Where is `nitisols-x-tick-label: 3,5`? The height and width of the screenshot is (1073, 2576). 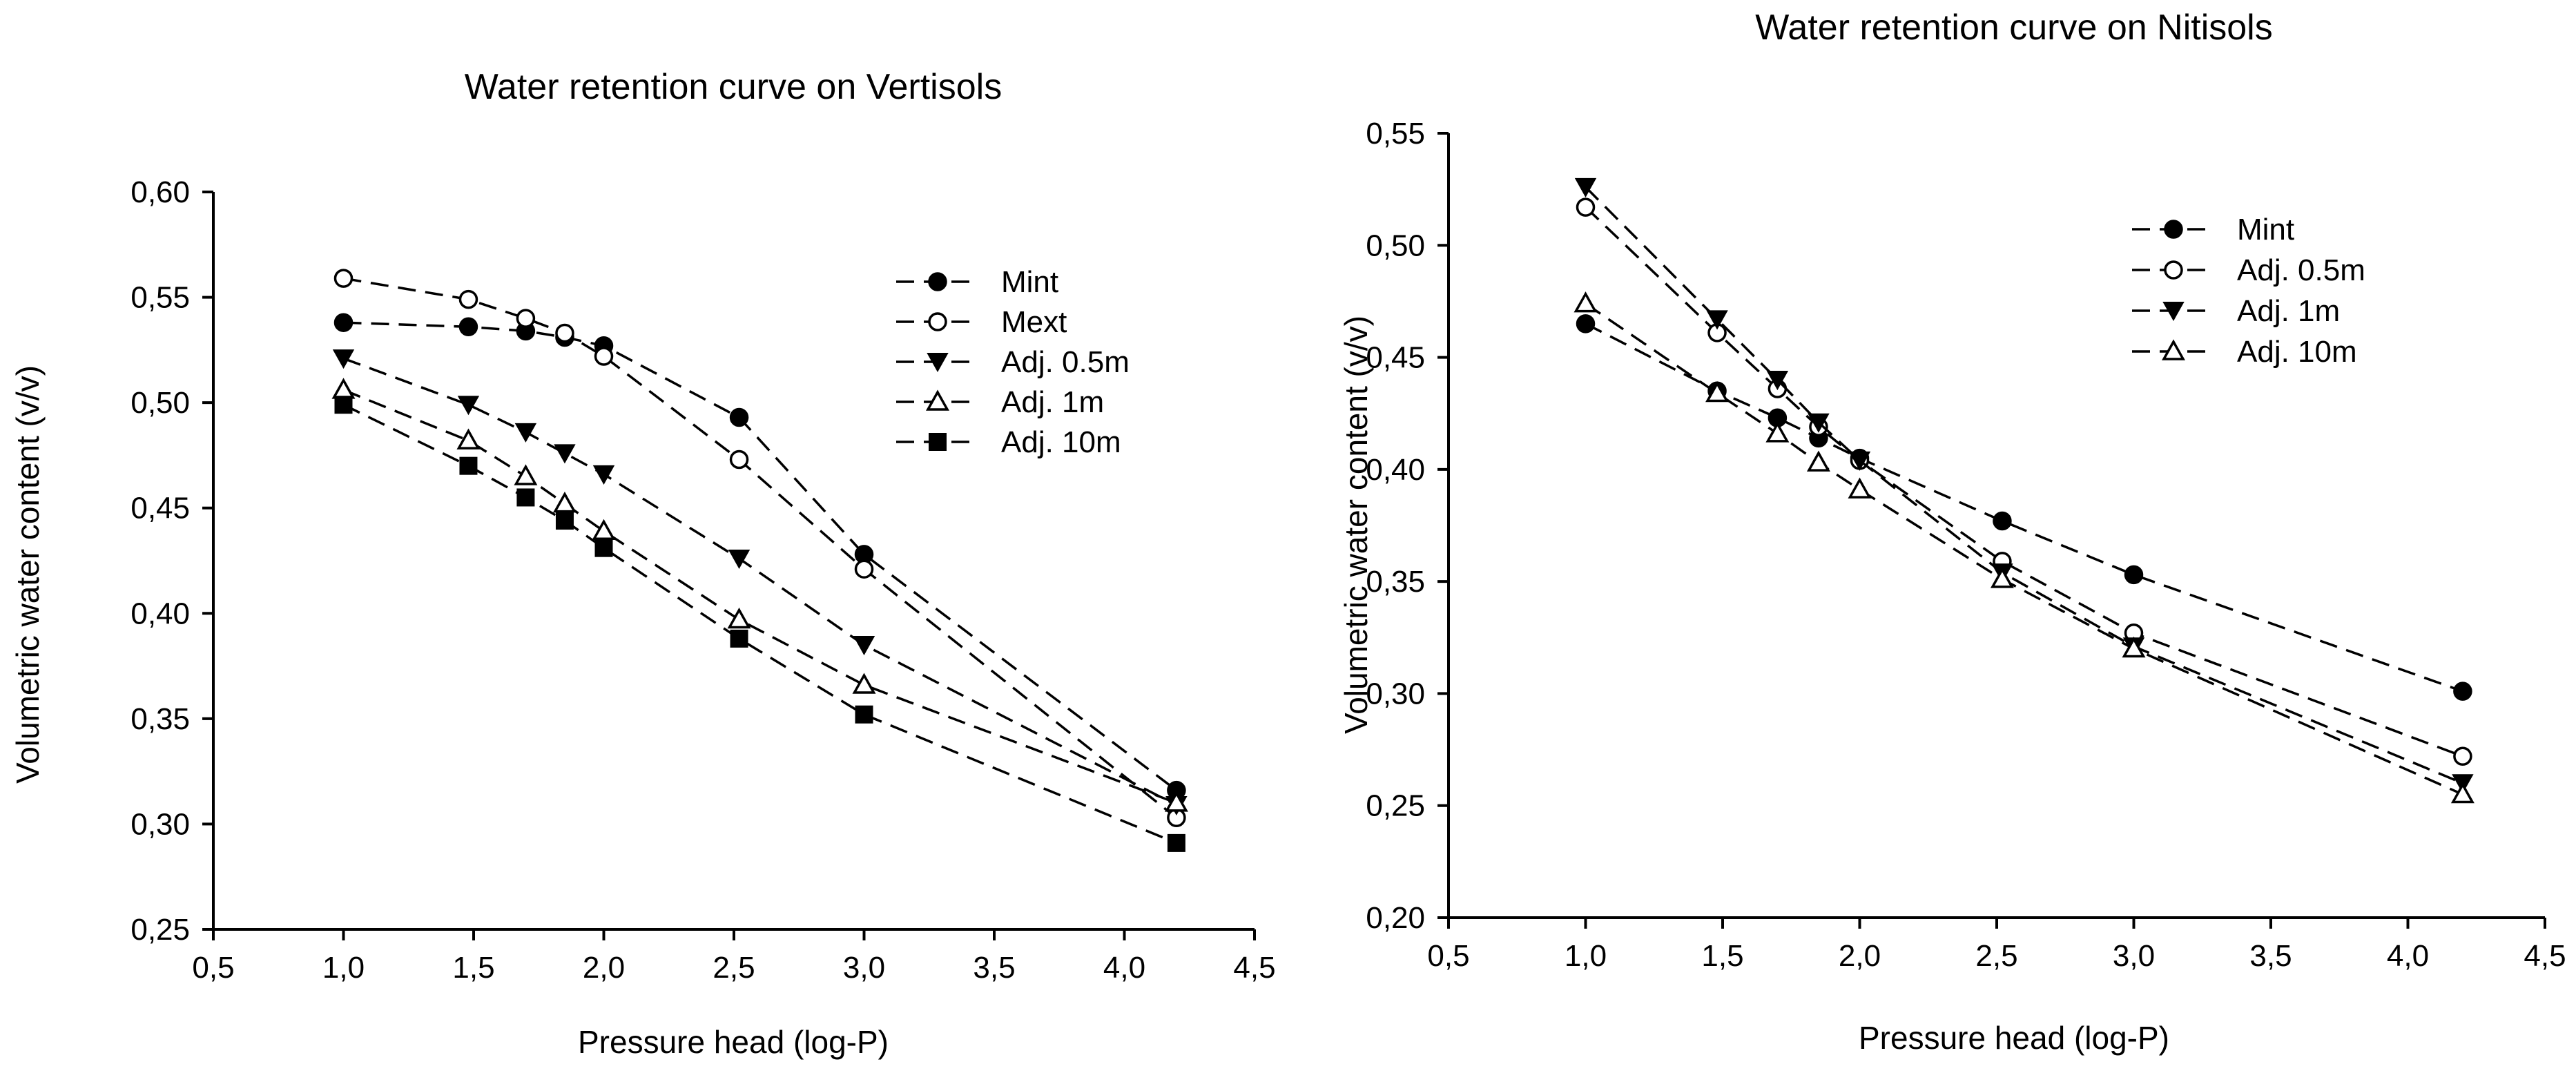
nitisols-x-tick-label: 3,5 is located at coordinates (2270, 956).